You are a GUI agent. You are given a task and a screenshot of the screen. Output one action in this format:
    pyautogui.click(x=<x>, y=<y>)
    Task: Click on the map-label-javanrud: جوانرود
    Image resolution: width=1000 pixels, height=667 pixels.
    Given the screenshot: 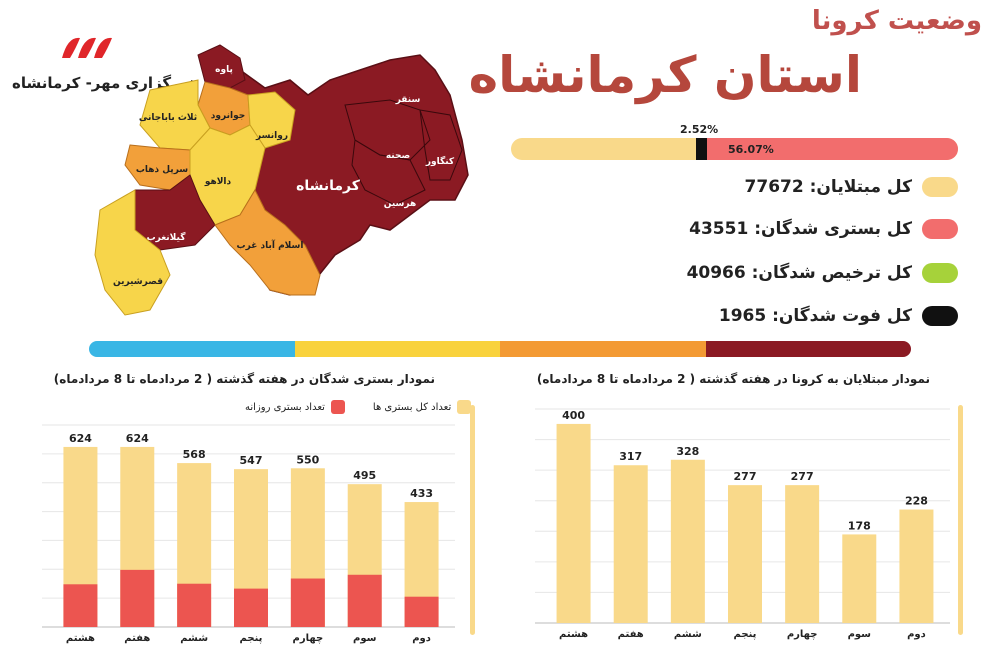 What is the action you would take?
    pyautogui.click(x=228, y=116)
    